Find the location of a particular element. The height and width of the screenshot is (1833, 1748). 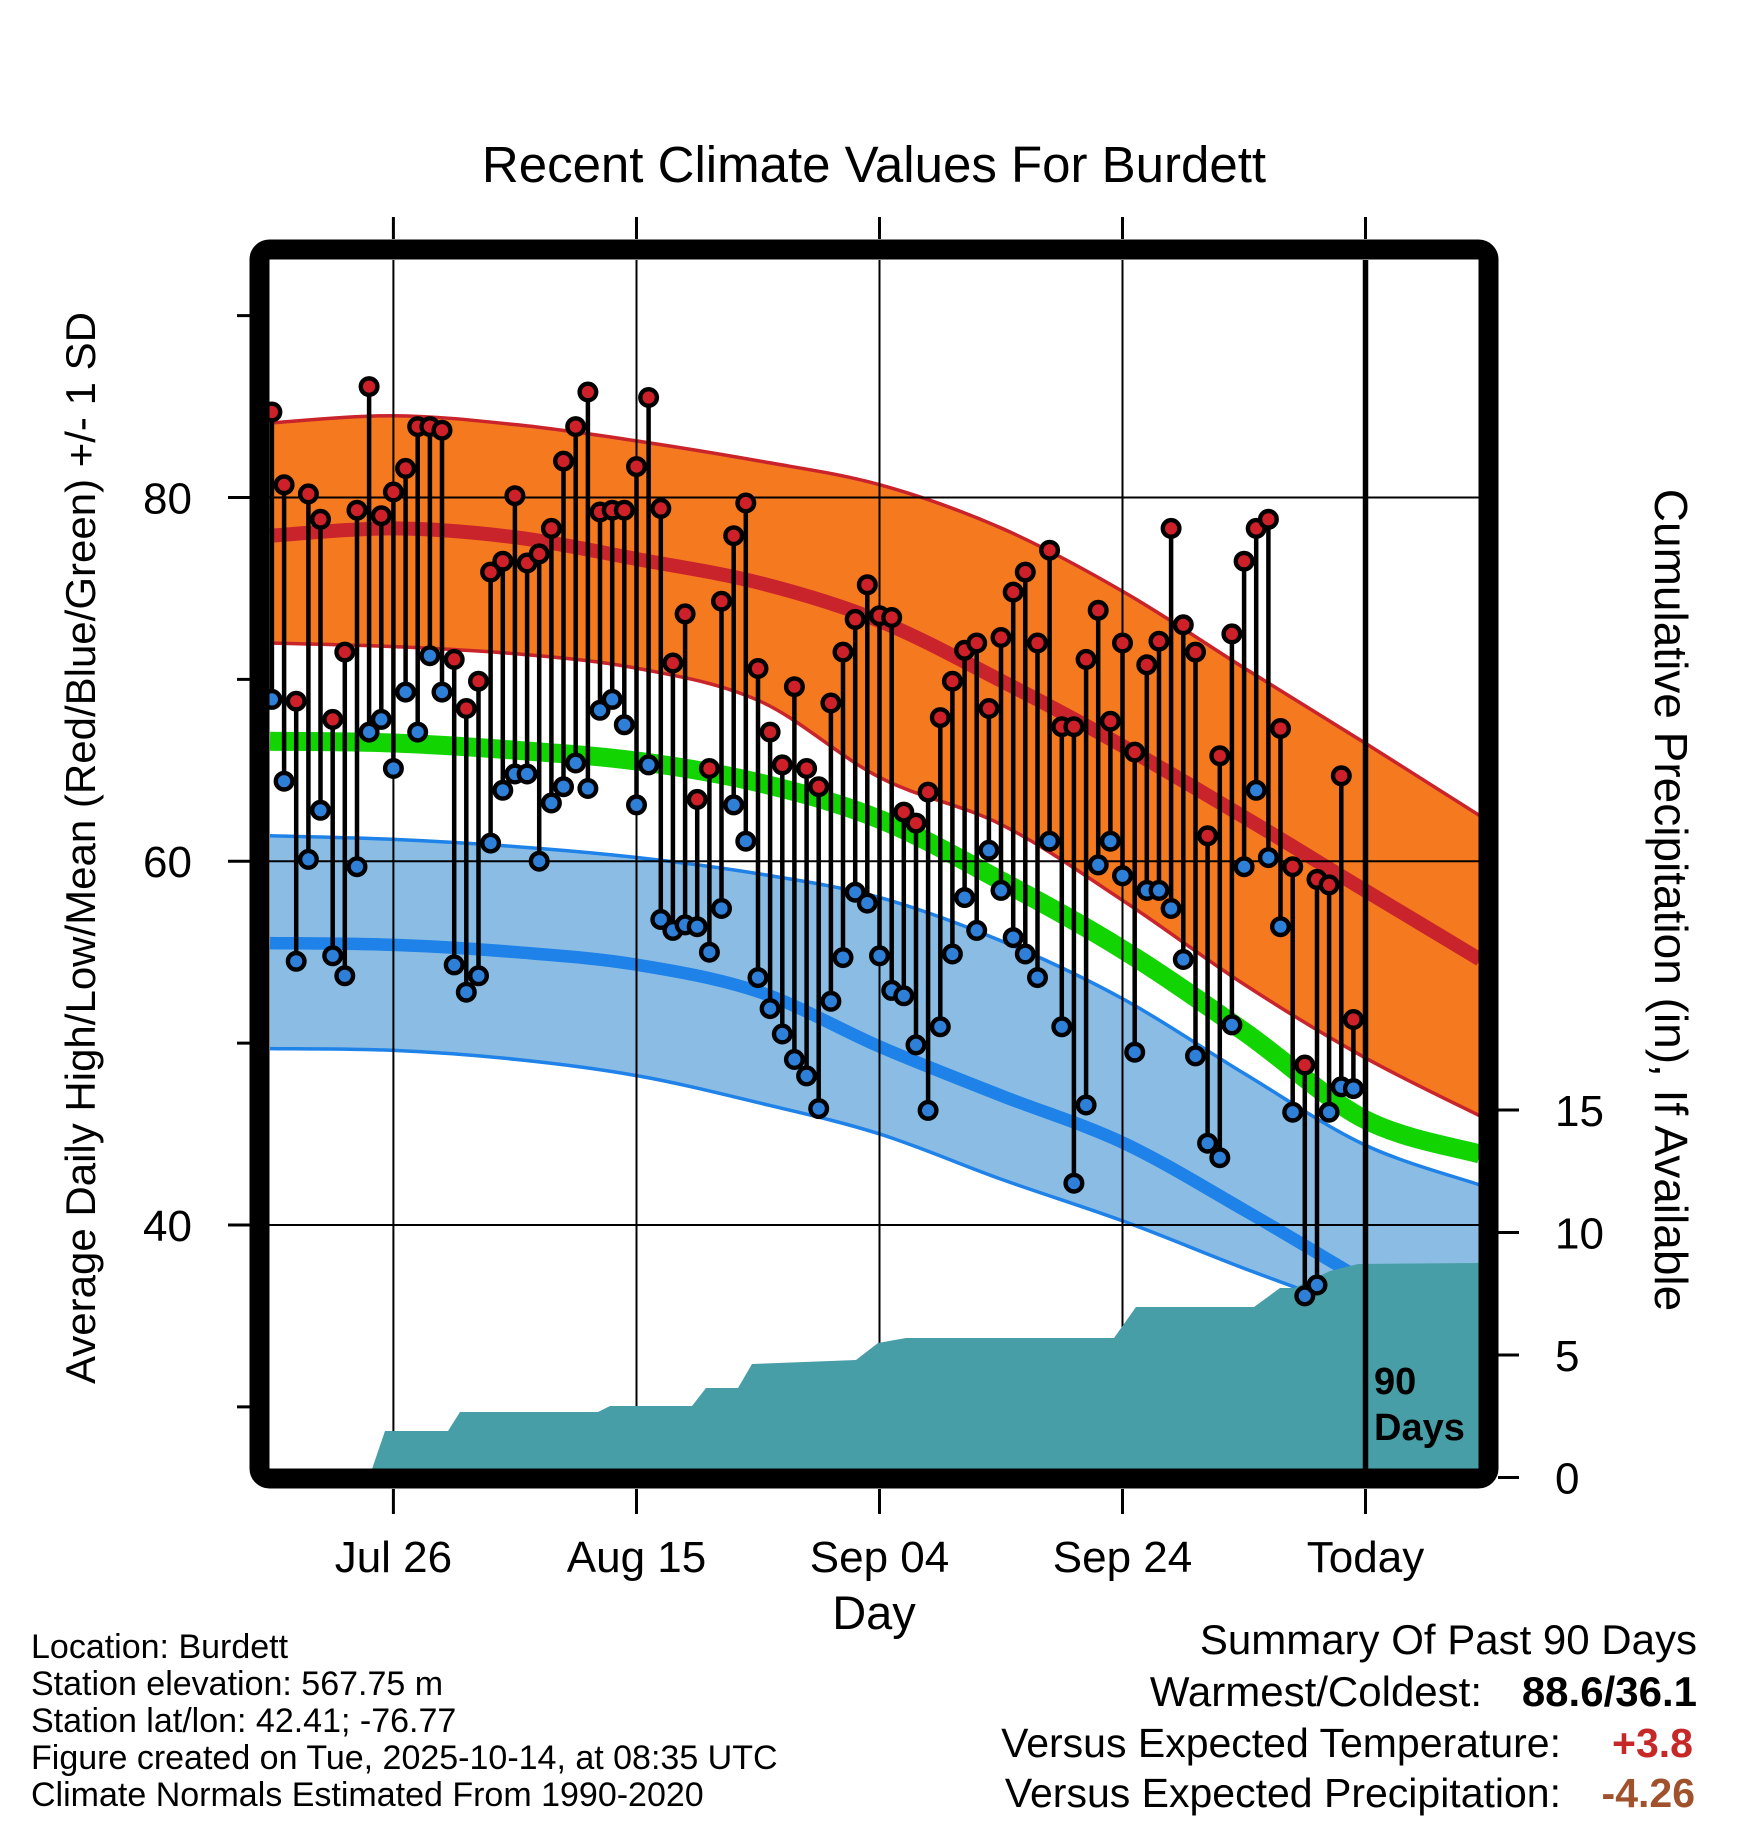

svg-text: 80 is located at coordinates (167, 499).